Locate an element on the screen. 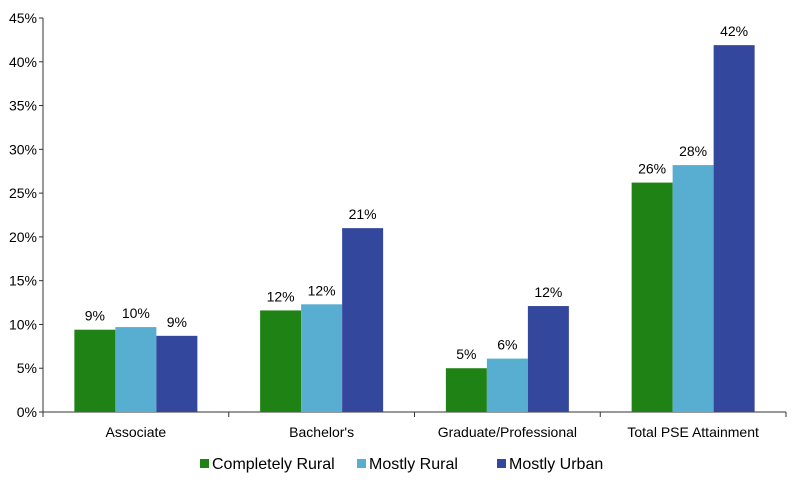 This screenshot has height=491, width=800. legend-label: Mostly Urban is located at coordinates (556, 464).